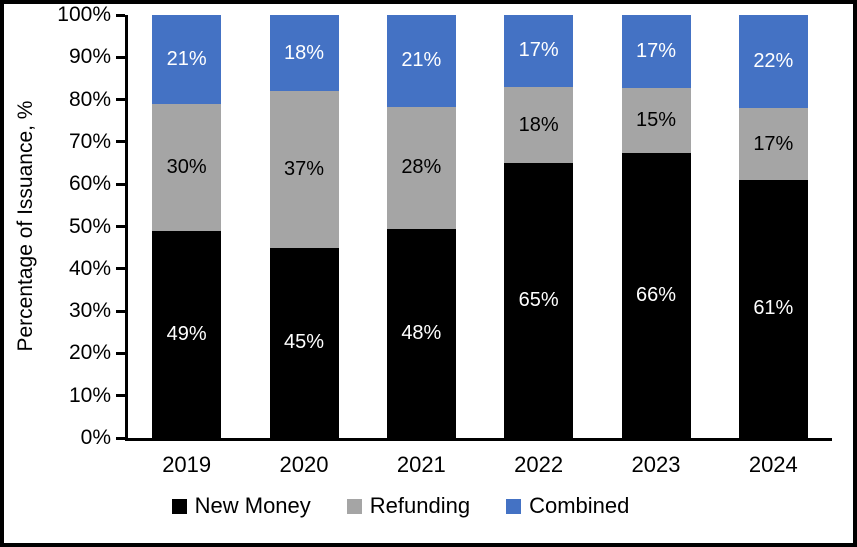 This screenshot has width=857, height=547. I want to click on x-tick-label: 2019, so click(187, 464).